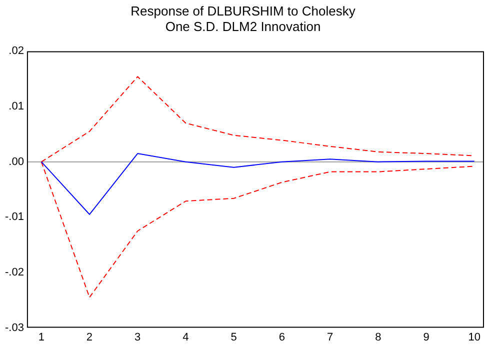 The height and width of the screenshot is (349, 487). I want to click on y-tick-label: .02, so click(16, 51).